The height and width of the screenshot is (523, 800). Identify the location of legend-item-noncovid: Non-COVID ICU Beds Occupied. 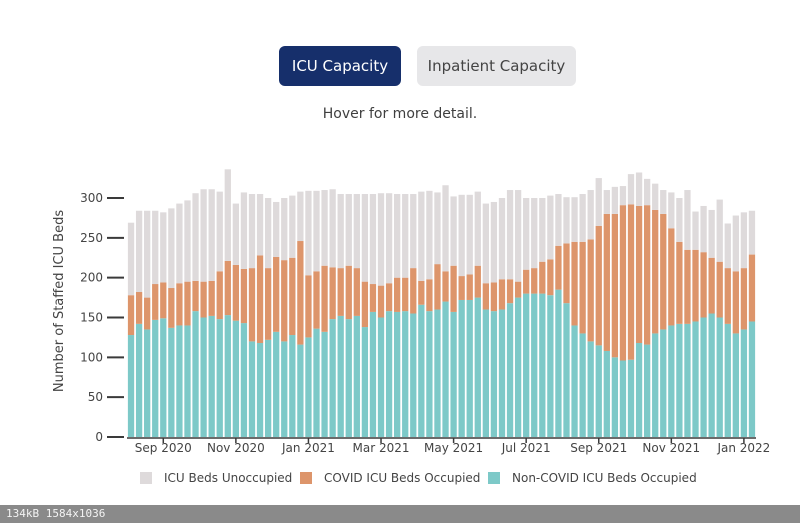
(592, 478).